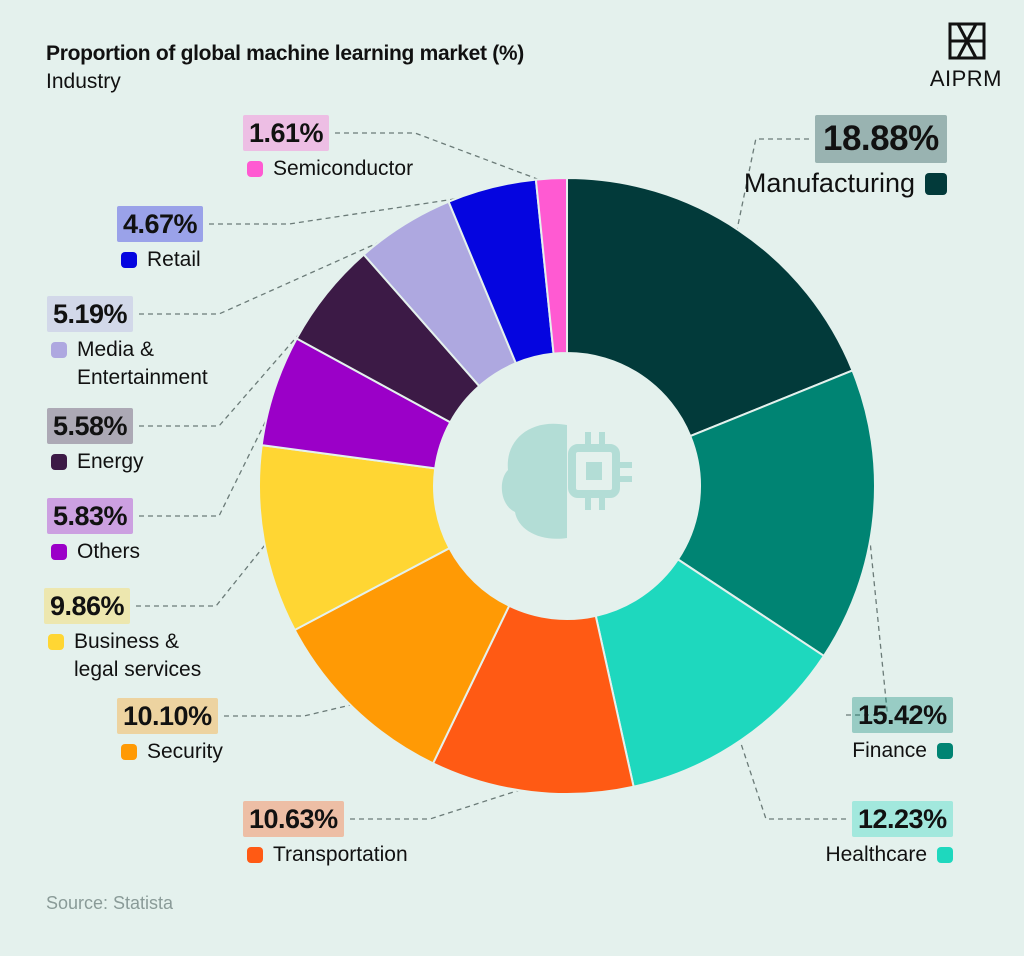 This screenshot has height=956, width=1024. Describe the element at coordinates (293, 819) in the screenshot. I see `value-label: 10.63%` at that location.